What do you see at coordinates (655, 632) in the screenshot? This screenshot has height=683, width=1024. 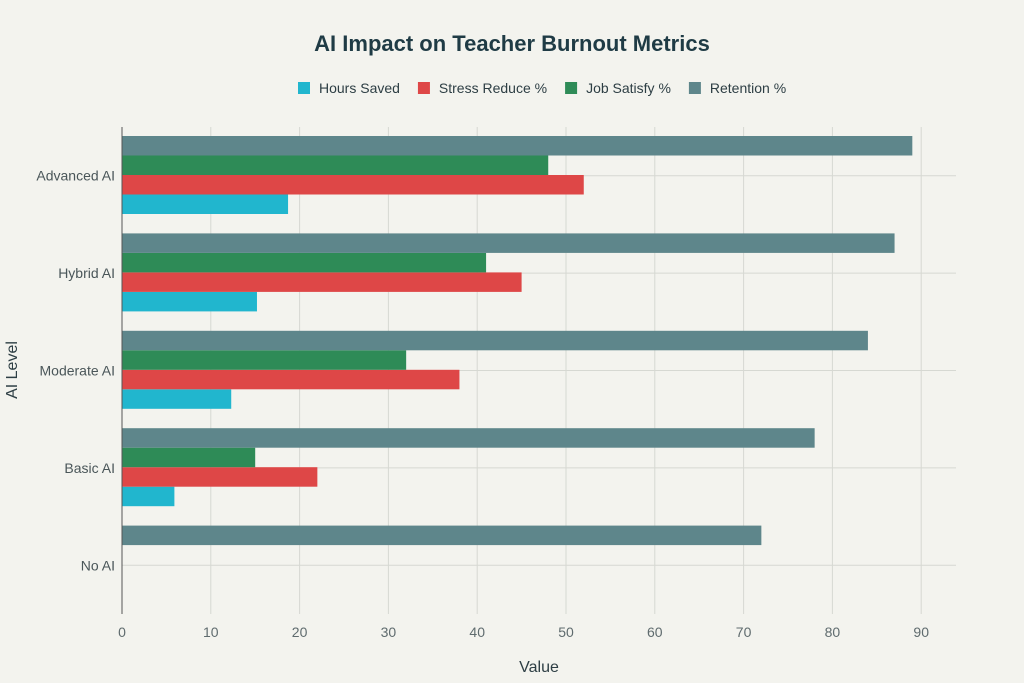 I see `x-tick-label: 60` at bounding box center [655, 632].